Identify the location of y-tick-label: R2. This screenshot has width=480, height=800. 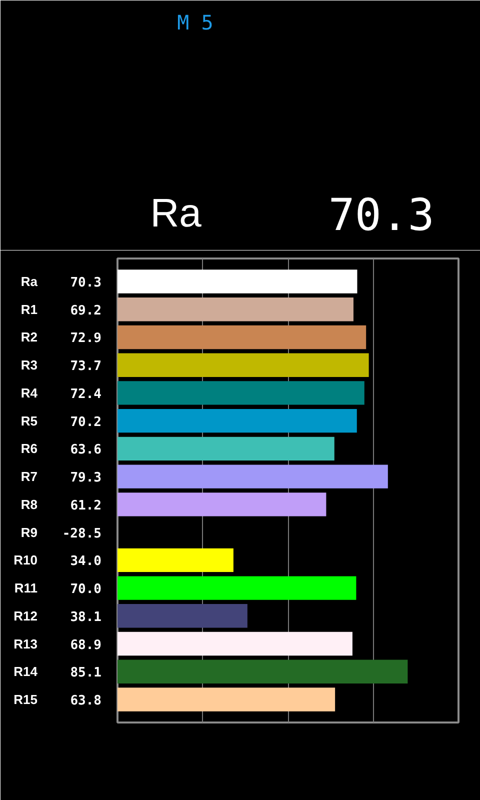
(29, 337).